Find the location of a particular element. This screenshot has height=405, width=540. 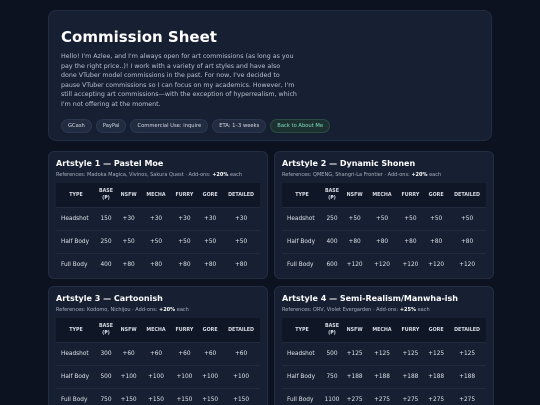

cell: 500 is located at coordinates (332, 354).